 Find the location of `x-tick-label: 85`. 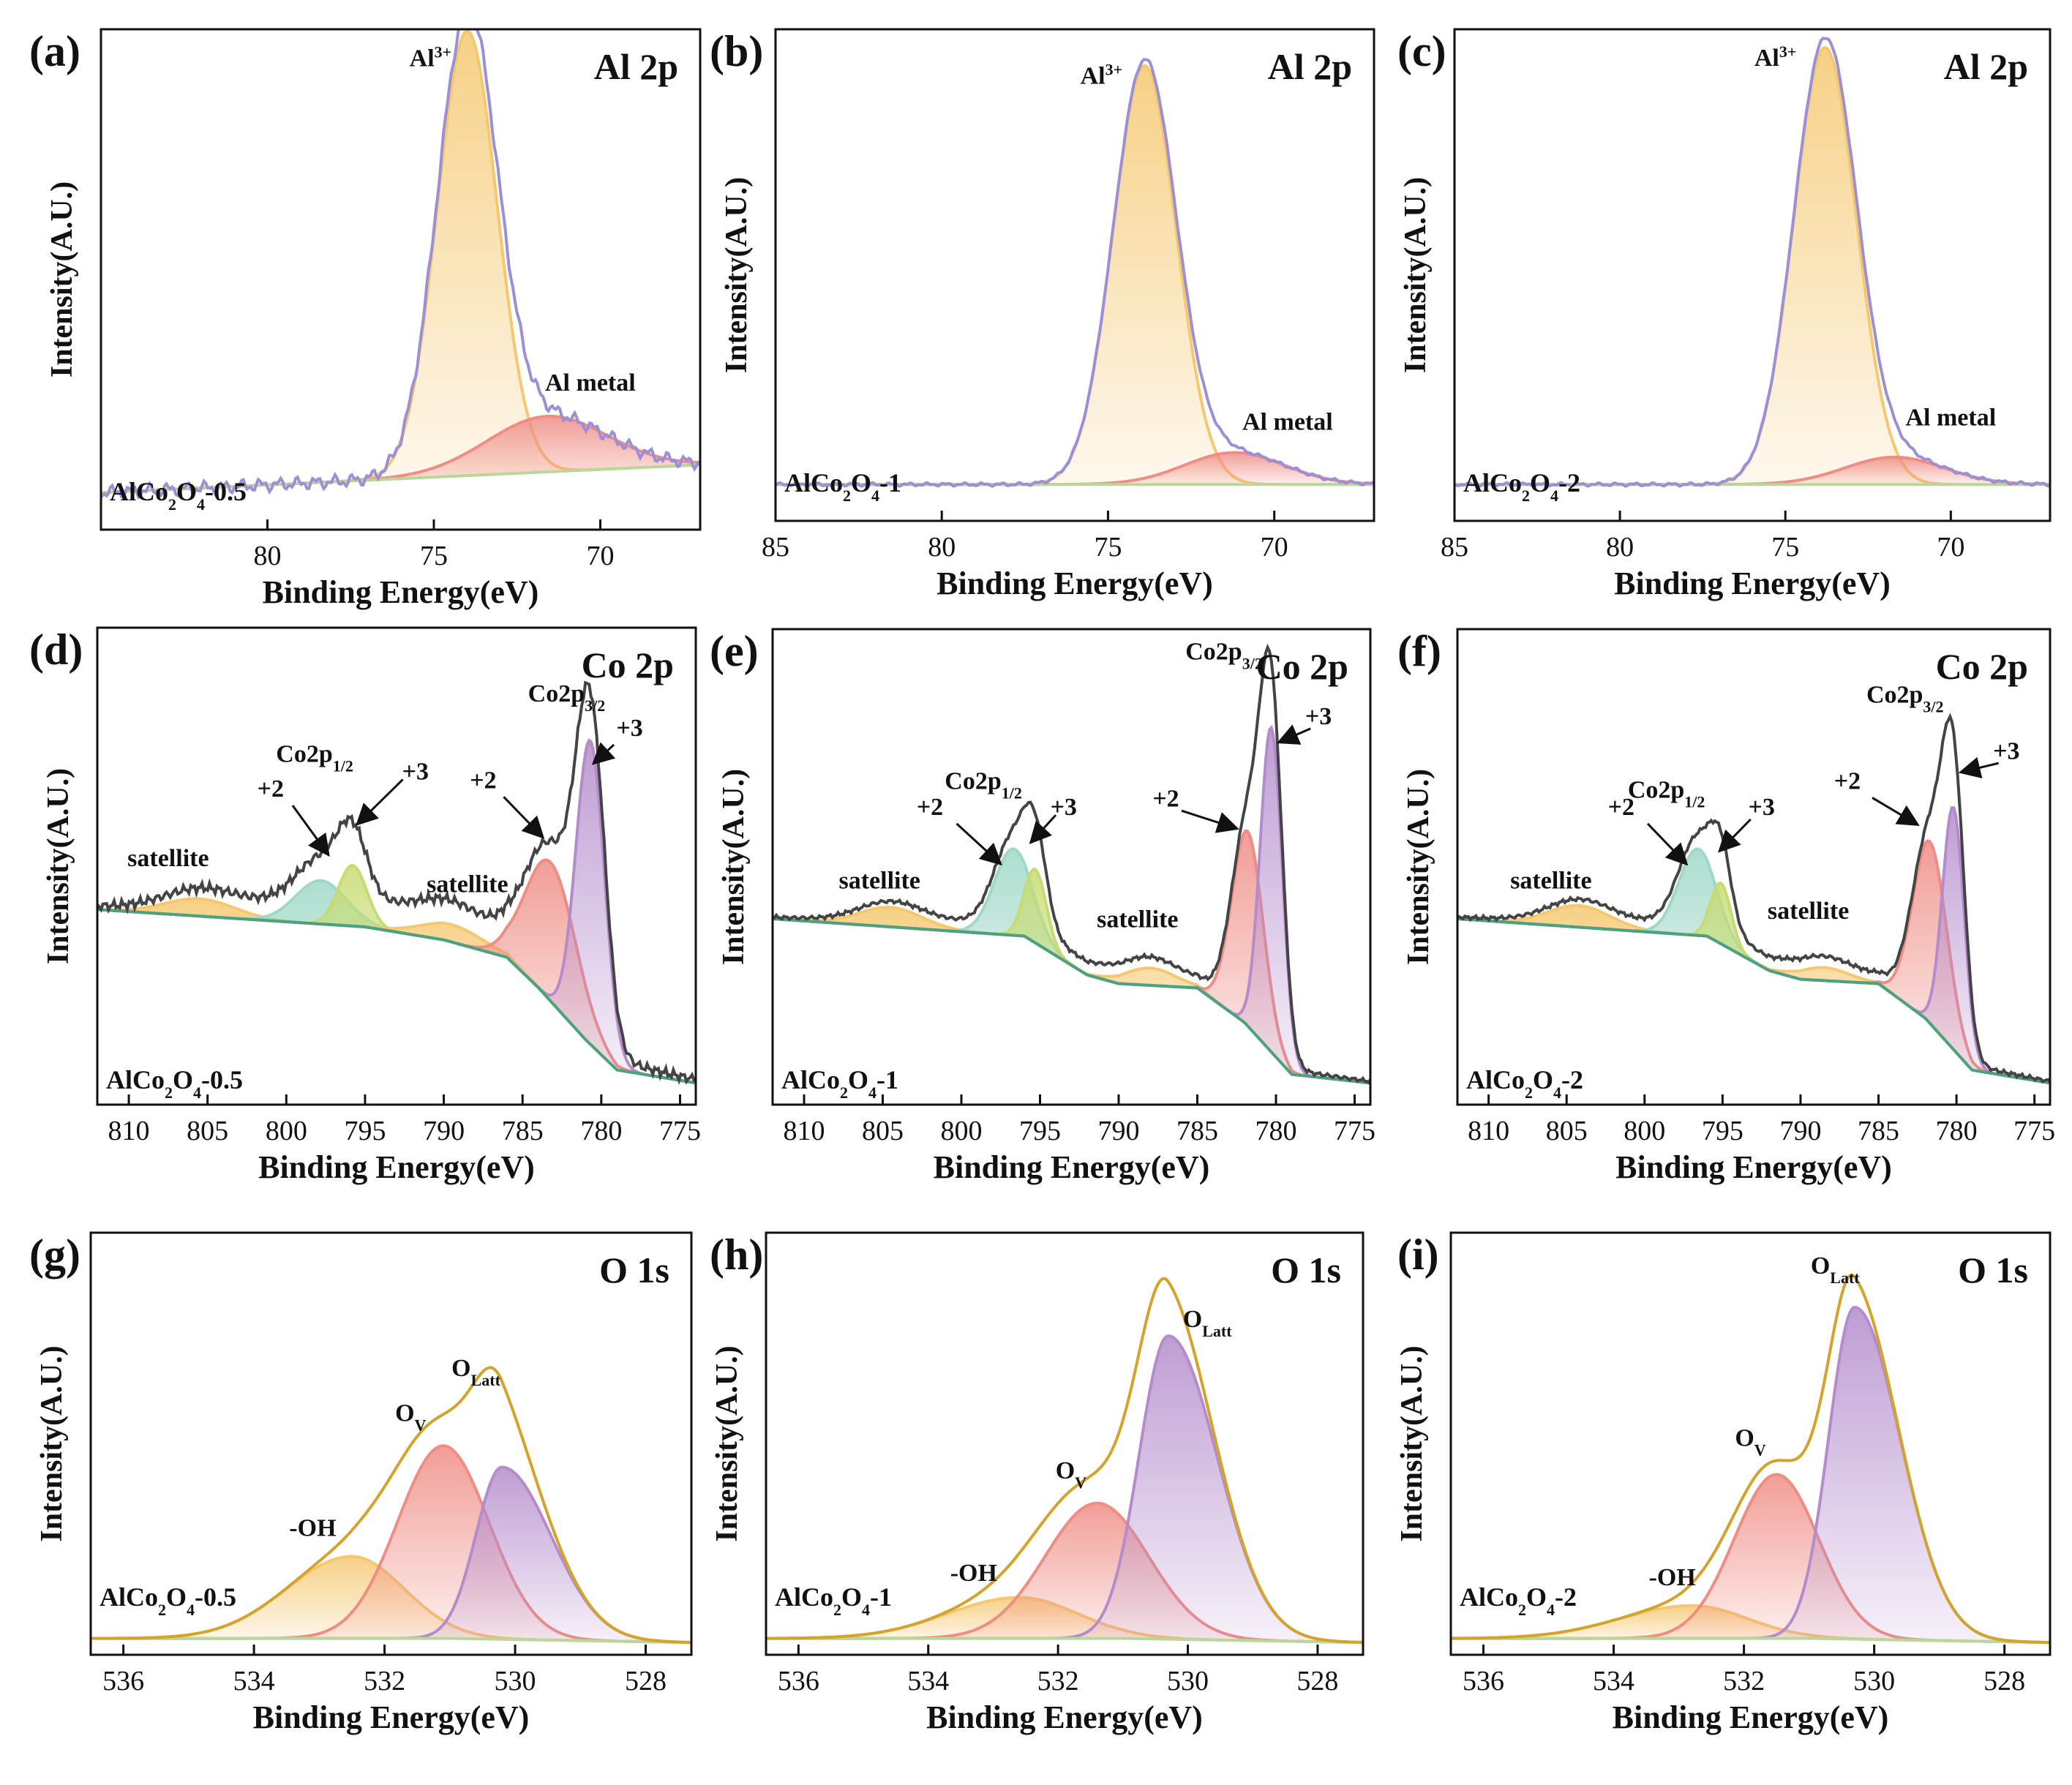

x-tick-label: 85 is located at coordinates (775, 547).